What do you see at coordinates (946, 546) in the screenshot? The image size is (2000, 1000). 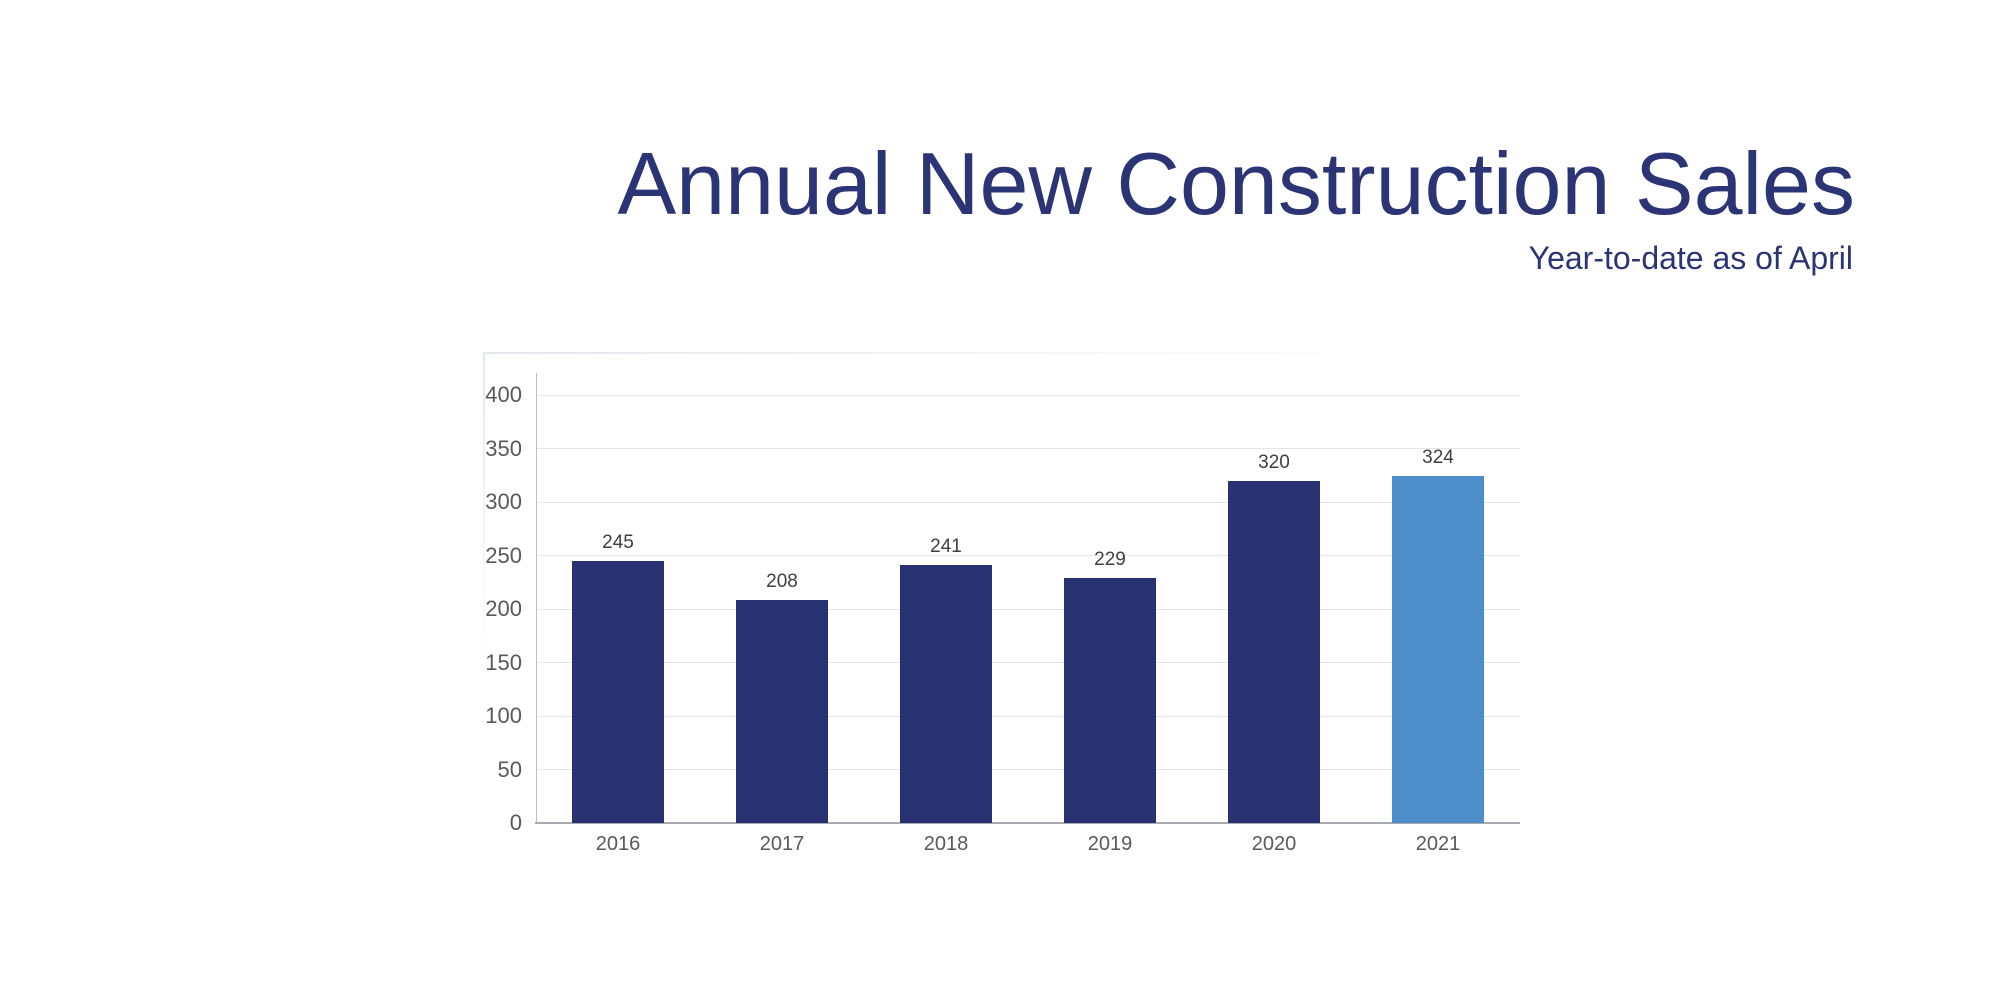 I see `value-label-2018: 241` at bounding box center [946, 546].